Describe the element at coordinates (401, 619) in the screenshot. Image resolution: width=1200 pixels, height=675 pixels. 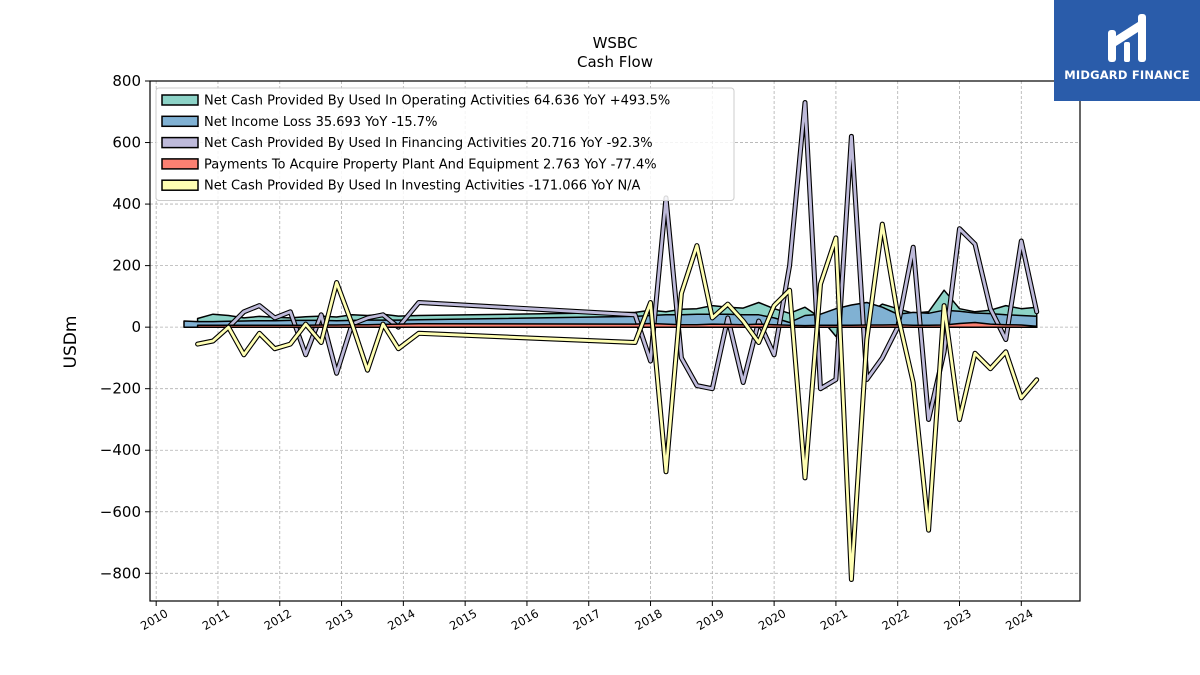
I see `x-tick-label: 2014` at that location.